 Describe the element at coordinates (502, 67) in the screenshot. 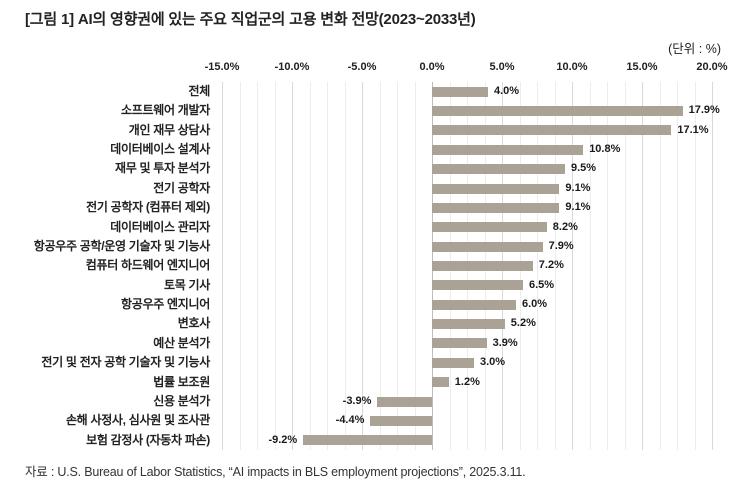

I see `x-axis-tick-label: 5.0%` at that location.